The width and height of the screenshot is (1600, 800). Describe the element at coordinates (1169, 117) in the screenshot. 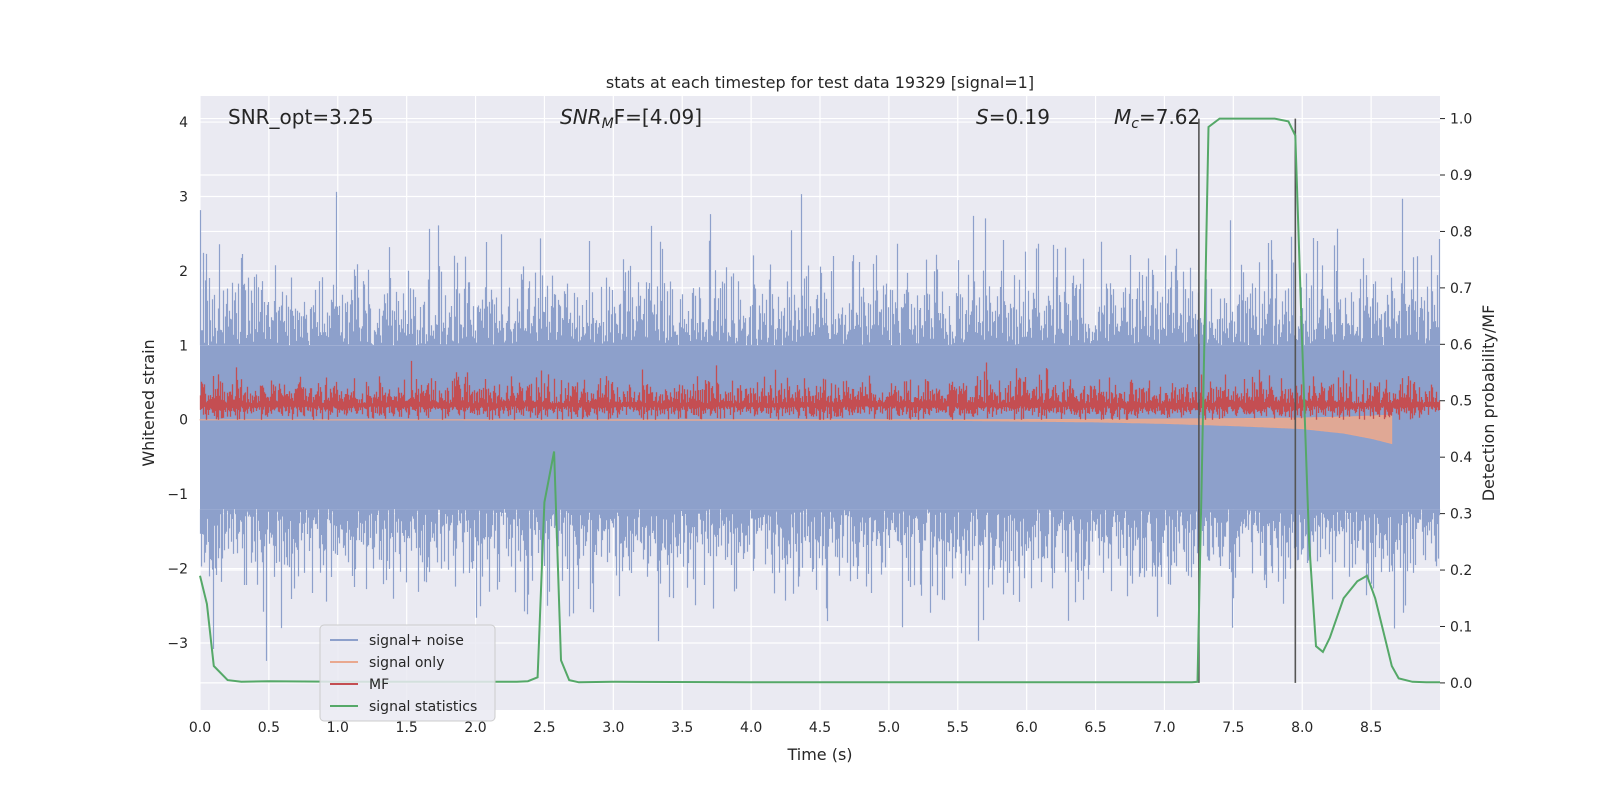

I see `mc-value: =7.62` at that location.